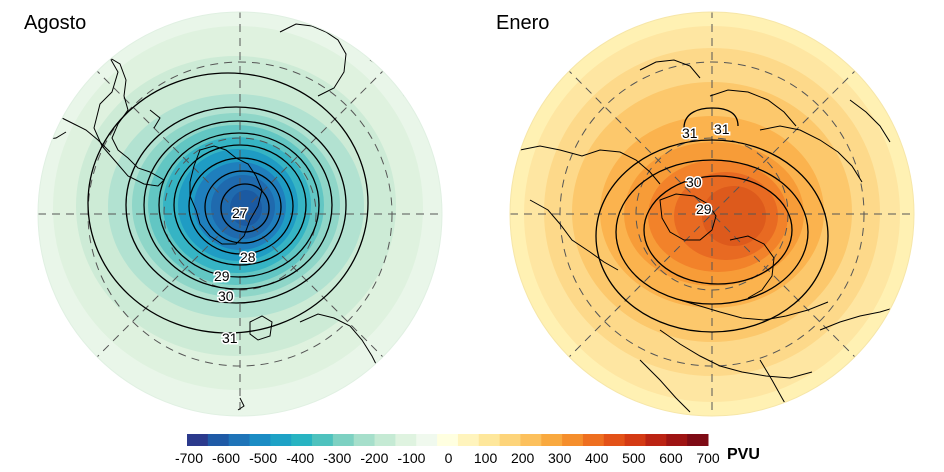 Image resolution: width=944 pixels, height=472 pixels. What do you see at coordinates (374, 458) in the screenshot?
I see `colorbar-tick-label: -200` at bounding box center [374, 458].